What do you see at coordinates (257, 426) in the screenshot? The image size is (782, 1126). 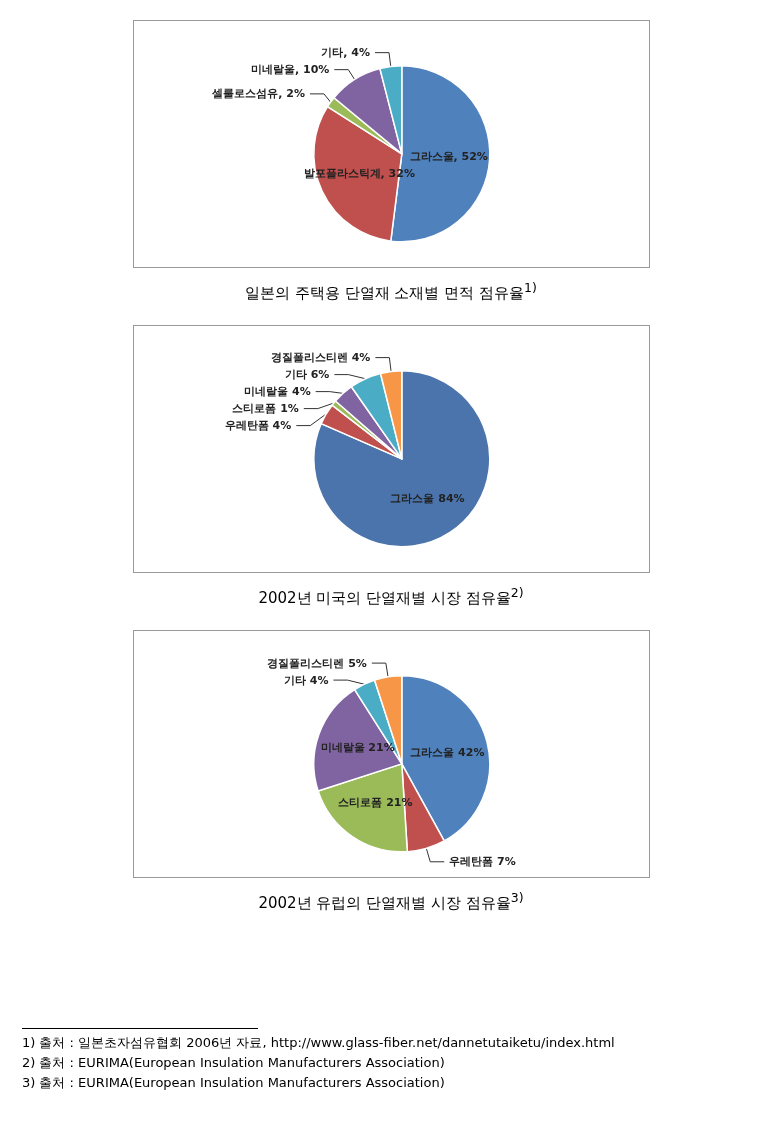 I see `slice-label: 우레탄폼 4%` at bounding box center [257, 426].